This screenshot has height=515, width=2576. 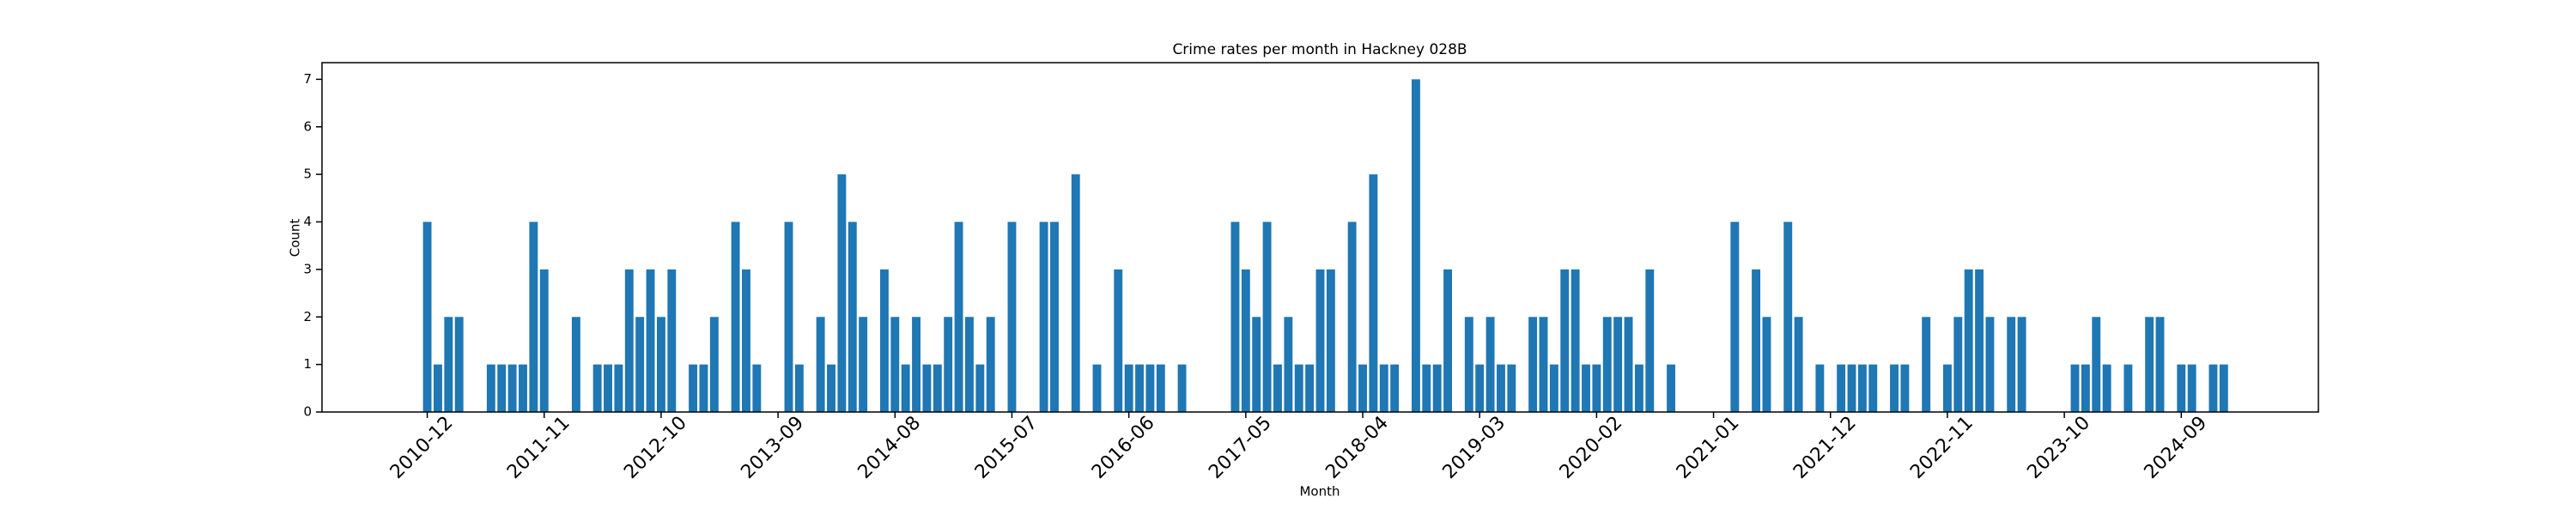 I want to click on x-tick-label: 2019-03, so click(x=1474, y=447).